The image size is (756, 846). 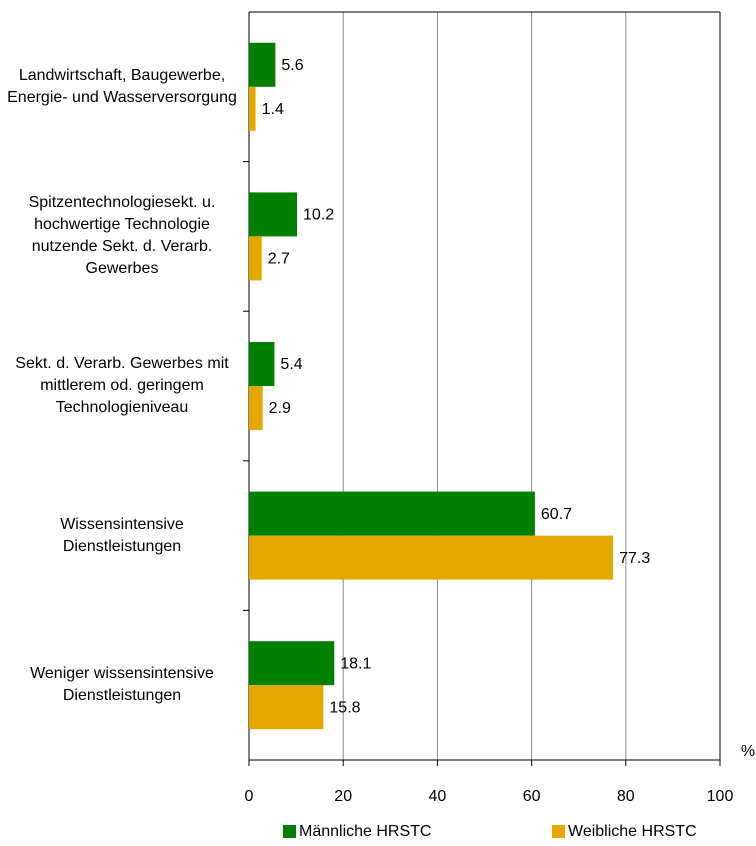 What do you see at coordinates (748, 751) in the screenshot?
I see `x-axis-label: %` at bounding box center [748, 751].